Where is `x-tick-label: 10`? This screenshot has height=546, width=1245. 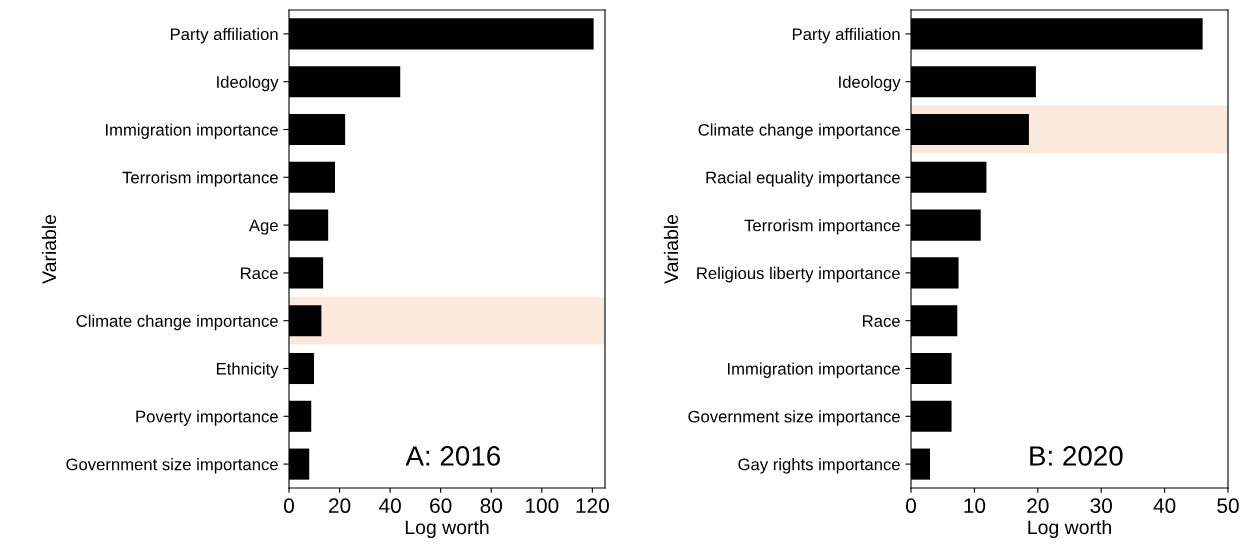
x-tick-label: 10 is located at coordinates (975, 506).